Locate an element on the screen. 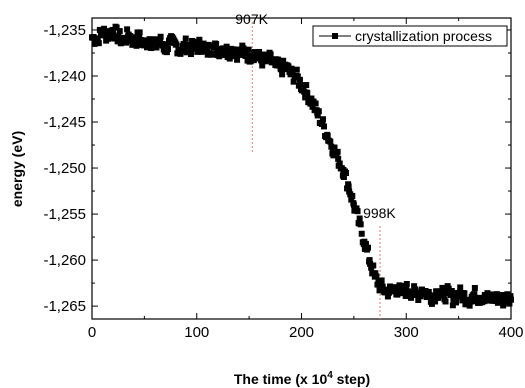  y-tick-label: -1,255 is located at coordinates (64, 214).